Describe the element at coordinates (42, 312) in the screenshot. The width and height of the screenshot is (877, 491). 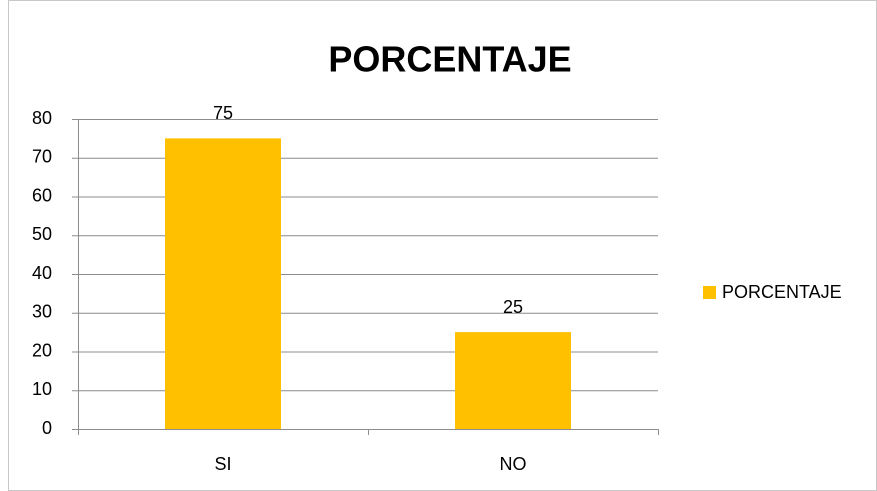
I see `y-tick-label: 30` at that location.